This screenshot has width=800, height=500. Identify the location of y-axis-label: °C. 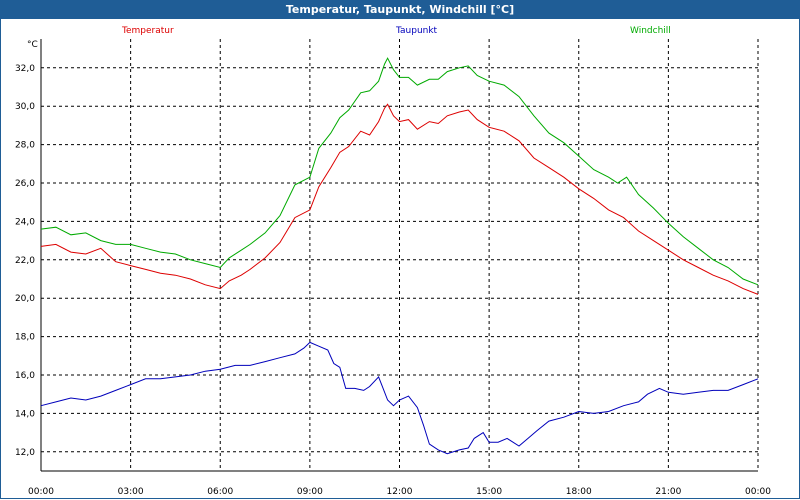
(32, 45).